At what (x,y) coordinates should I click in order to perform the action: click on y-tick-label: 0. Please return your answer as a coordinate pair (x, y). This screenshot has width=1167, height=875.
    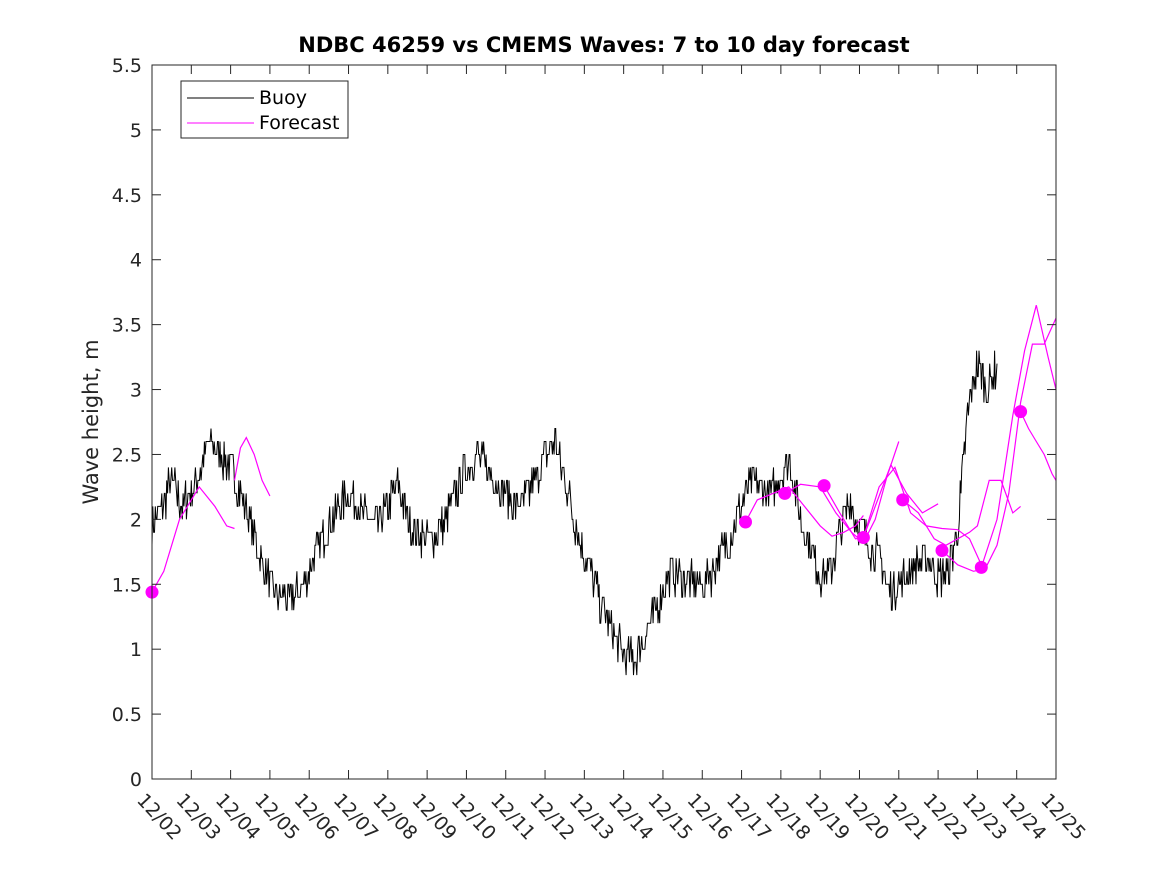
    Looking at the image, I should click on (136, 780).